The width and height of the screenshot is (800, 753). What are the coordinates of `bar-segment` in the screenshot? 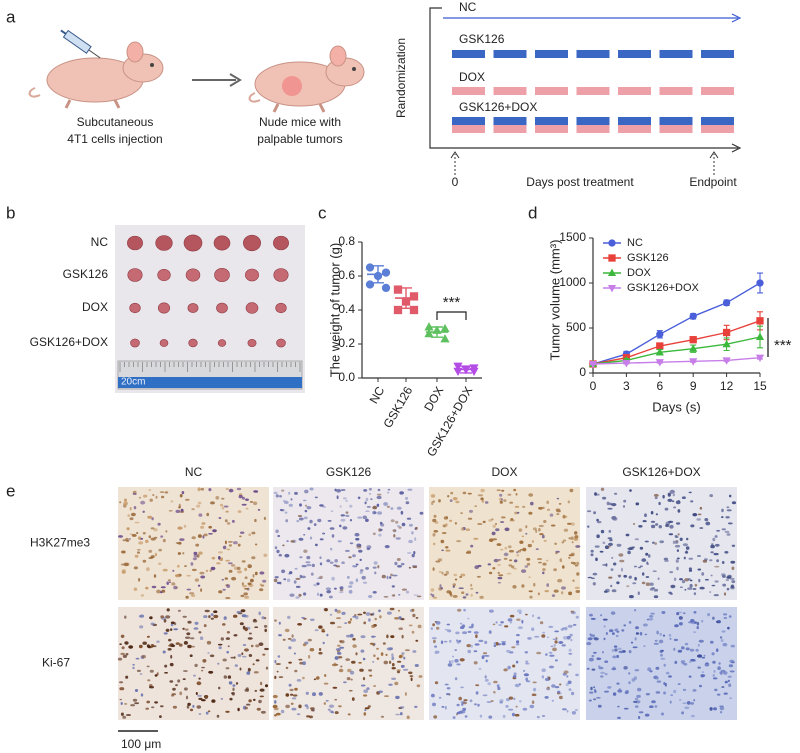 It's located at (510, 121).